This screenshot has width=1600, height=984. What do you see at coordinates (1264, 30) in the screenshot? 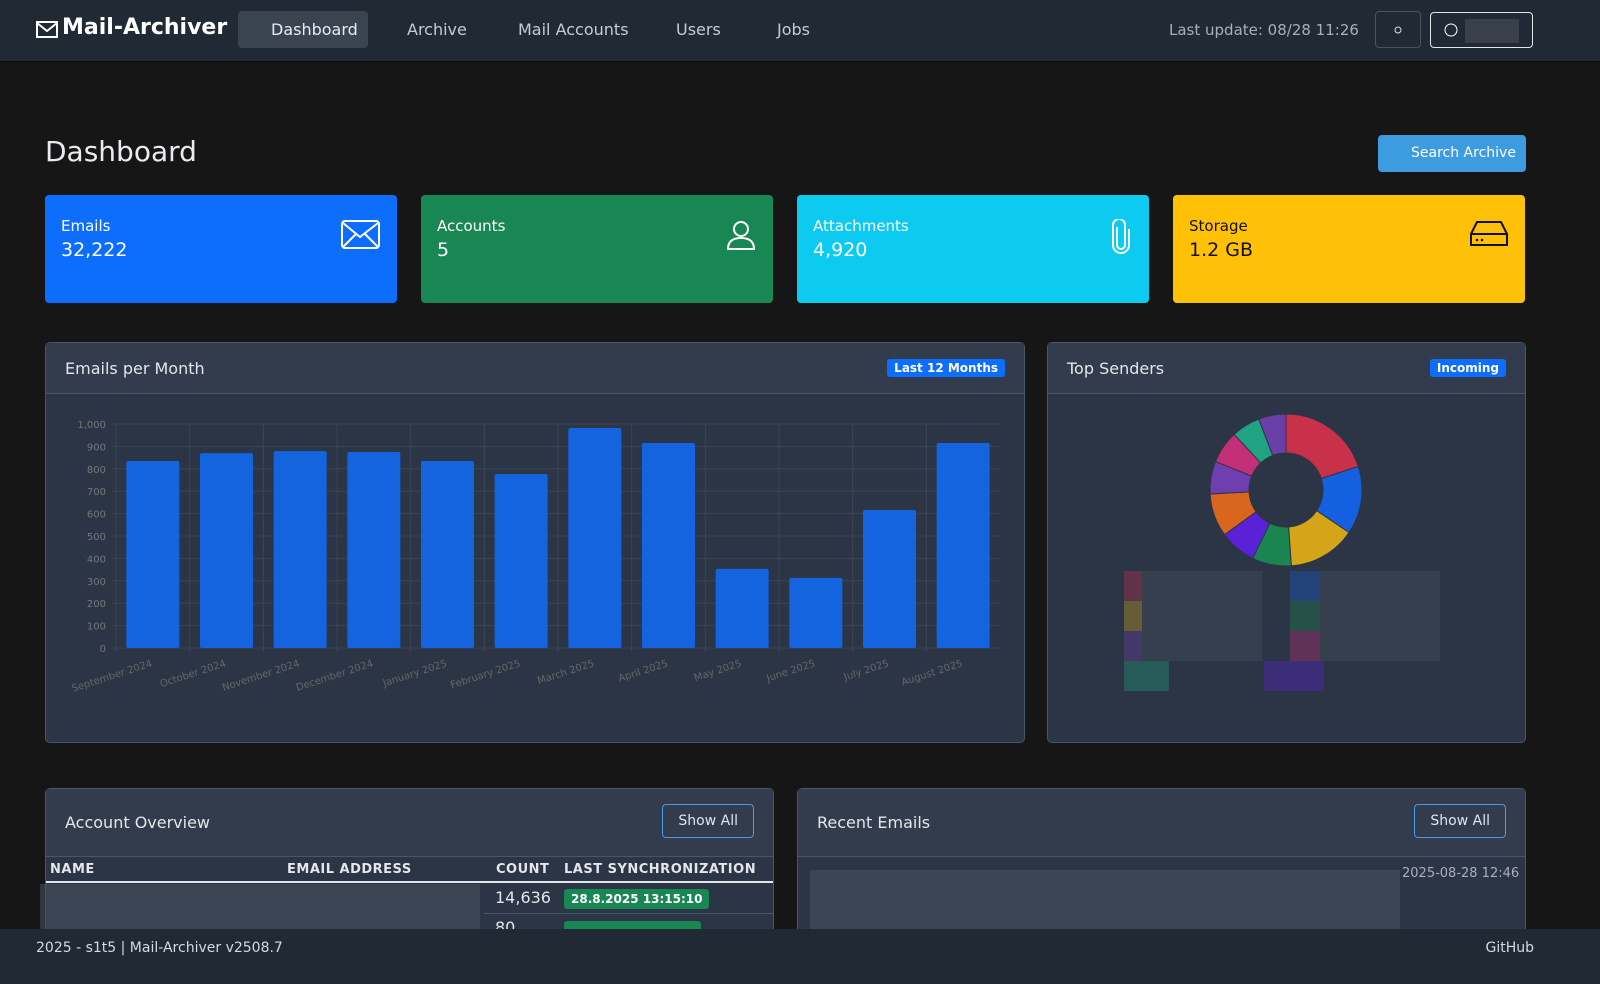
I see `last-update-text: Last update: 08/28 11:26` at bounding box center [1264, 30].